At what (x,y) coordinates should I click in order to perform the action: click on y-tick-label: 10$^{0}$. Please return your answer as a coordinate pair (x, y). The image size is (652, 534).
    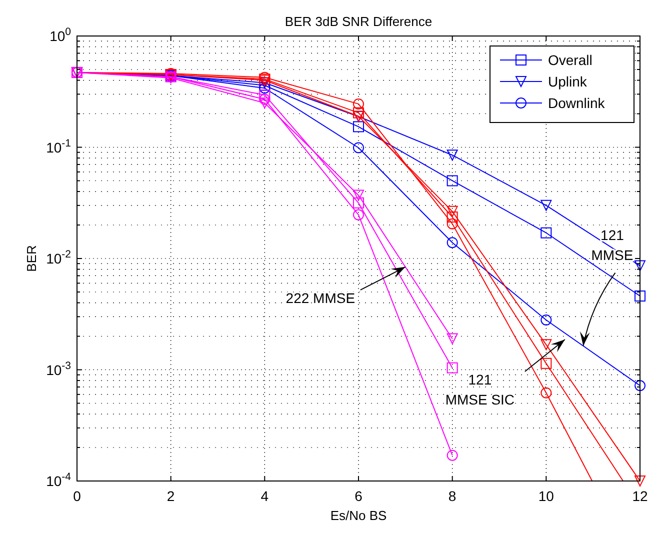
    Looking at the image, I should click on (61, 35).